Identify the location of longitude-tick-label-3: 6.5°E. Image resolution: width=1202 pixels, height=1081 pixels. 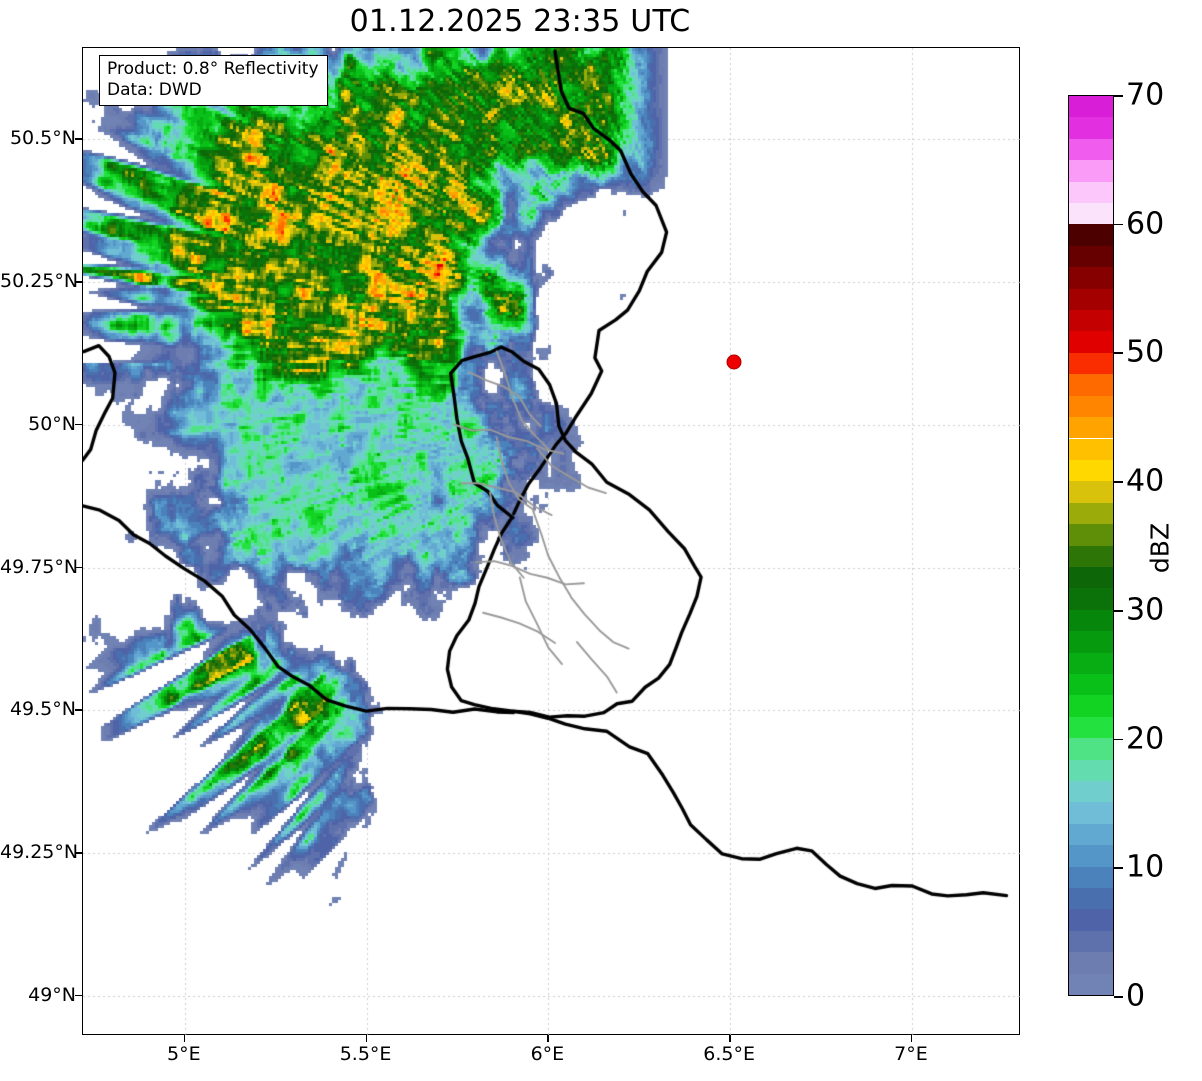
(729, 1054).